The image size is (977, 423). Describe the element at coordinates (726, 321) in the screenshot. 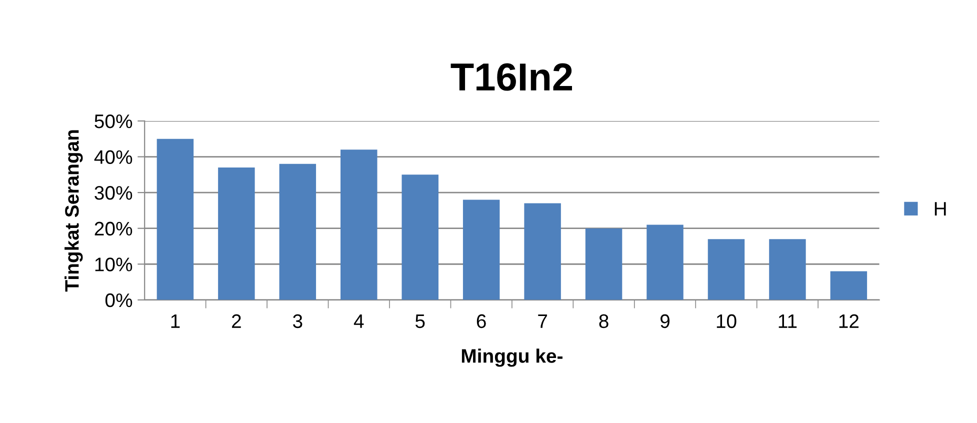

I see `x-tick-label: 10` at that location.